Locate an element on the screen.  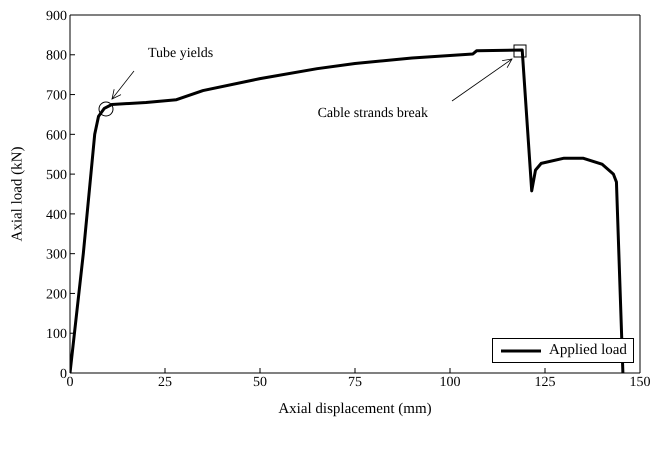
x-tick-label: 125 is located at coordinates (545, 382).